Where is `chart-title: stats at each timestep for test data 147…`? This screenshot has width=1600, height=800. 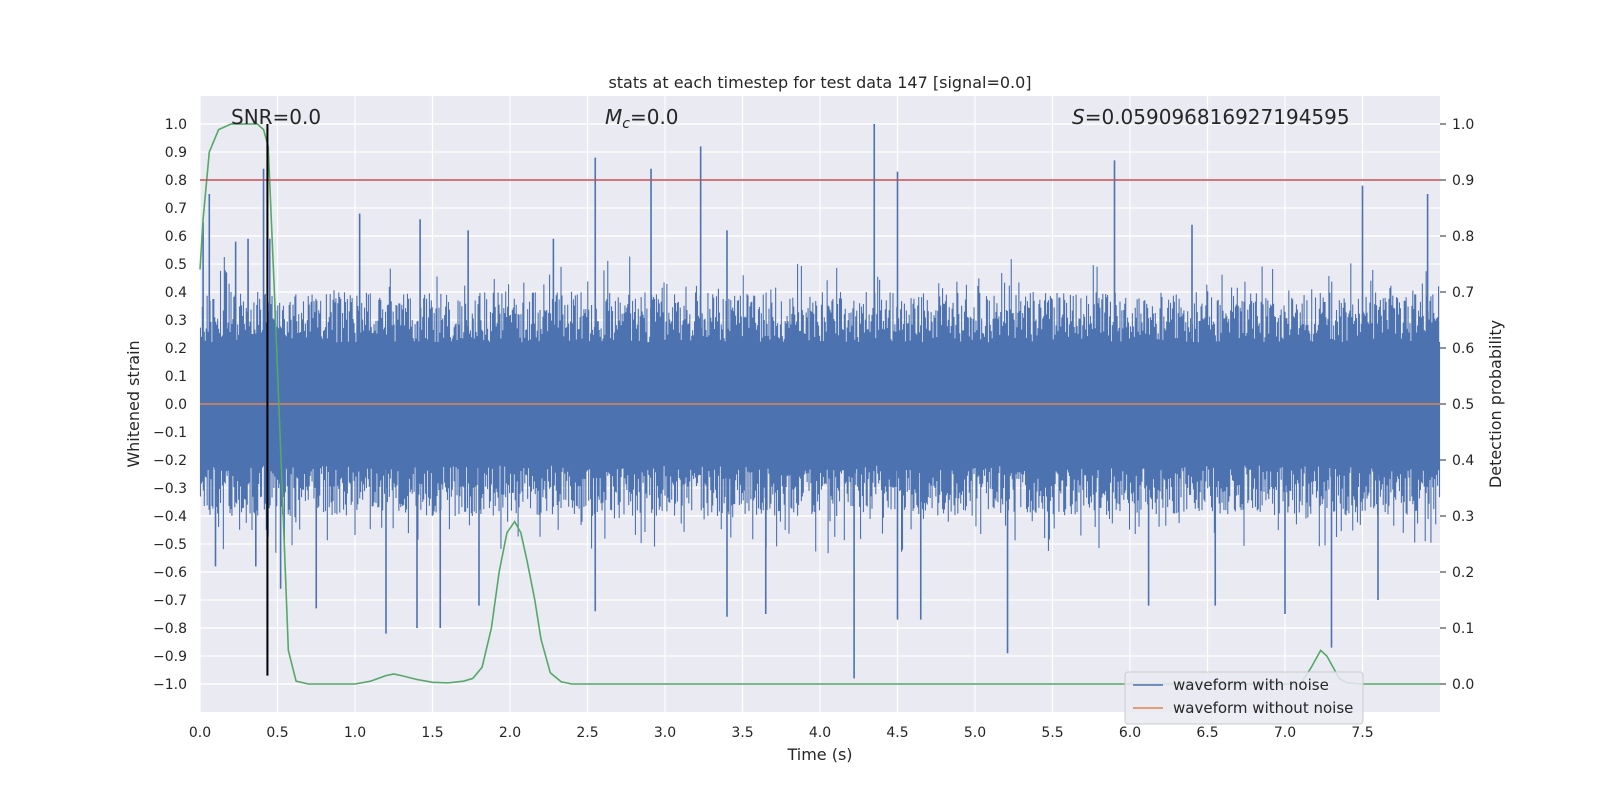 chart-title: stats at each timestep for test data 147… is located at coordinates (819, 82).